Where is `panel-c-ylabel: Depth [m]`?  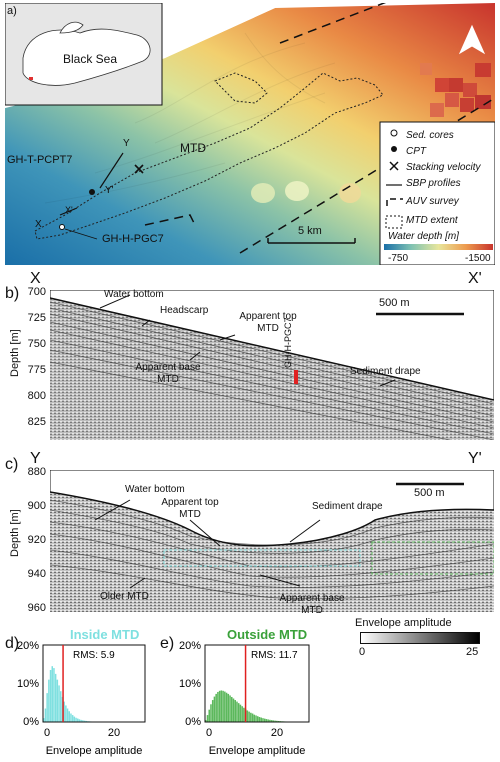 panel-c-ylabel: Depth [m] is located at coordinates (15, 533).